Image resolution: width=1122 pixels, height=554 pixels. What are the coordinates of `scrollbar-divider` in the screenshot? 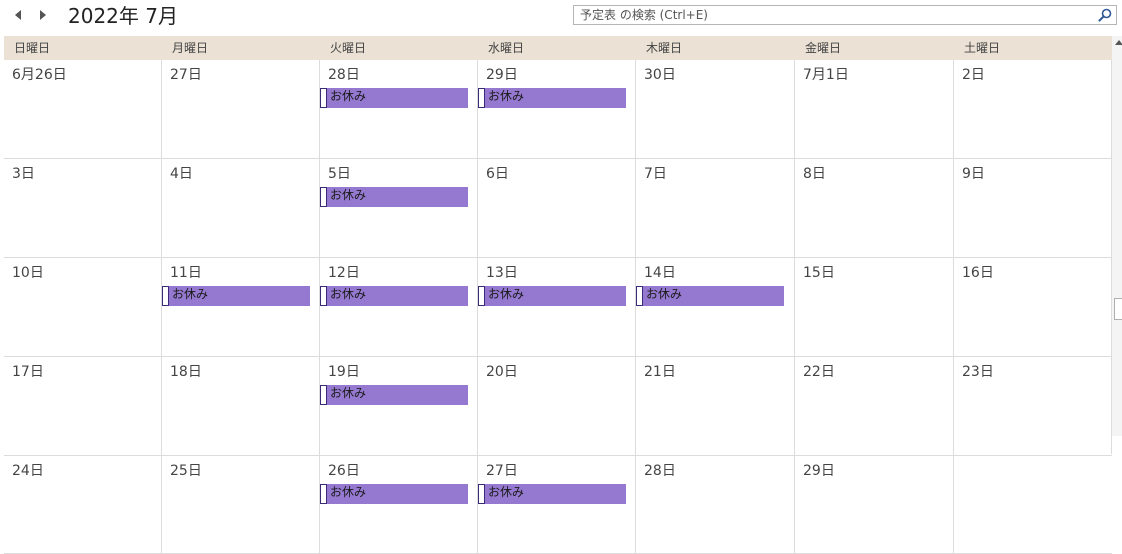 It's located at (1111, 257).